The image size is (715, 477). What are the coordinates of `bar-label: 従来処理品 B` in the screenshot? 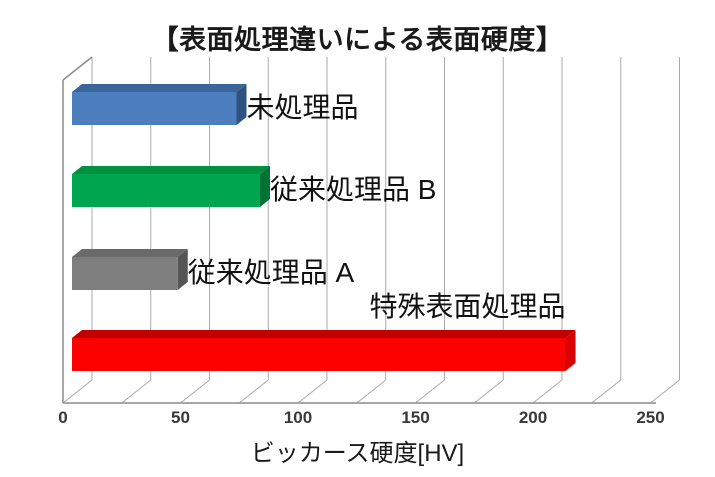 It's located at (353, 189).